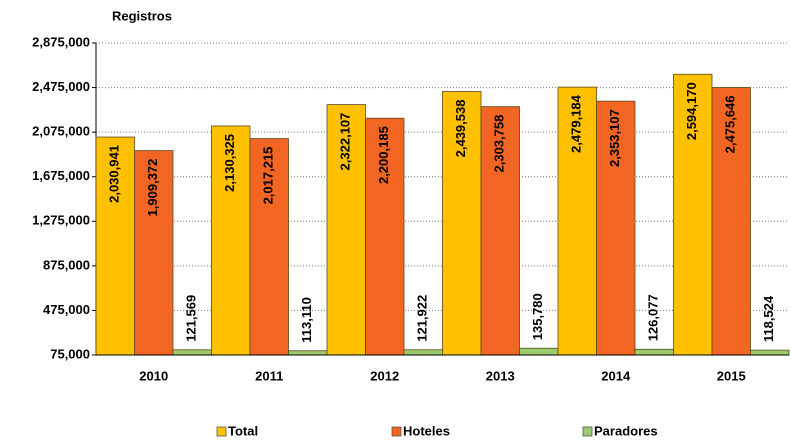 This screenshot has height=440, width=790. What do you see at coordinates (229, 163) in the screenshot?
I see `data-label: 2,130,325` at bounding box center [229, 163].